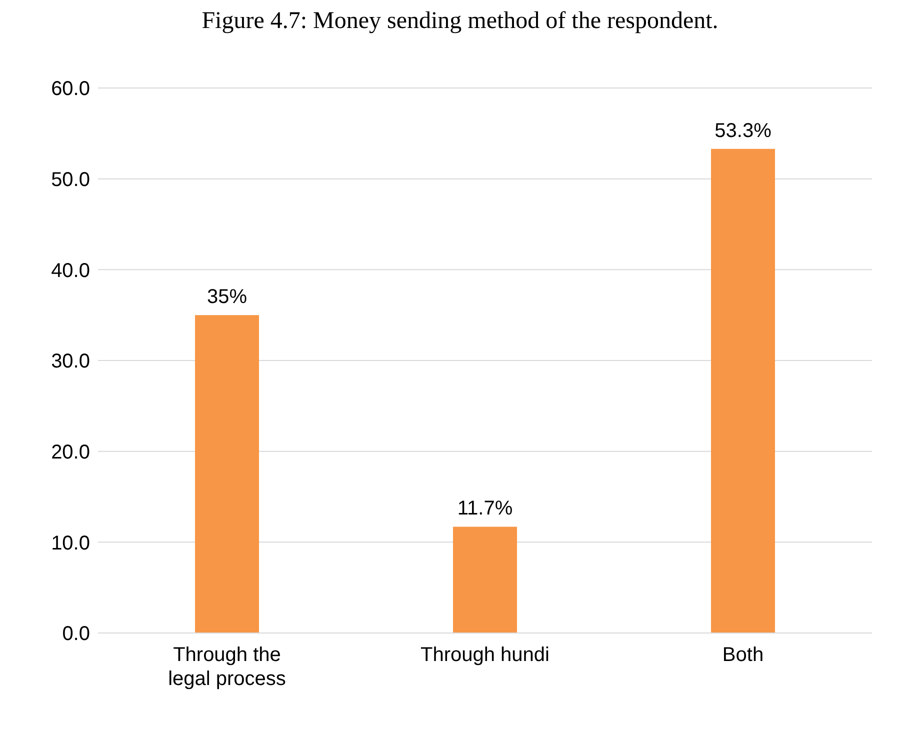 This screenshot has height=755, width=920. I want to click on y-tick-label: 30.0, so click(70, 361).